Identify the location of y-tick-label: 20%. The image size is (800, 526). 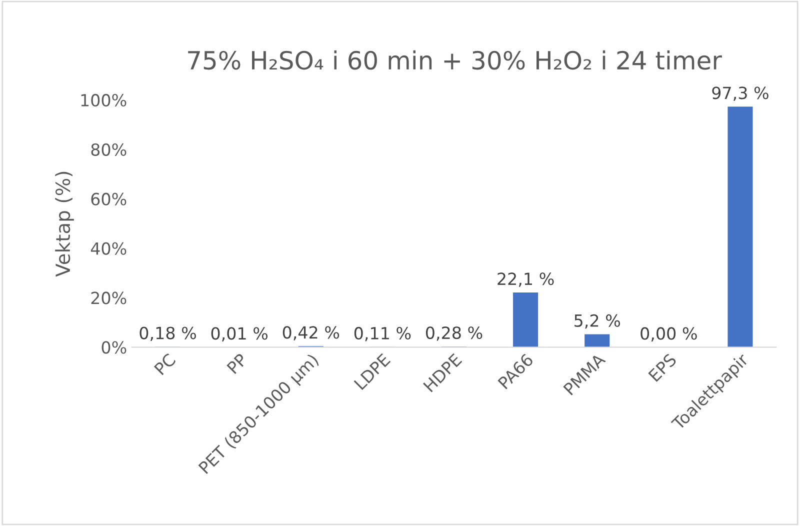
(108, 298).